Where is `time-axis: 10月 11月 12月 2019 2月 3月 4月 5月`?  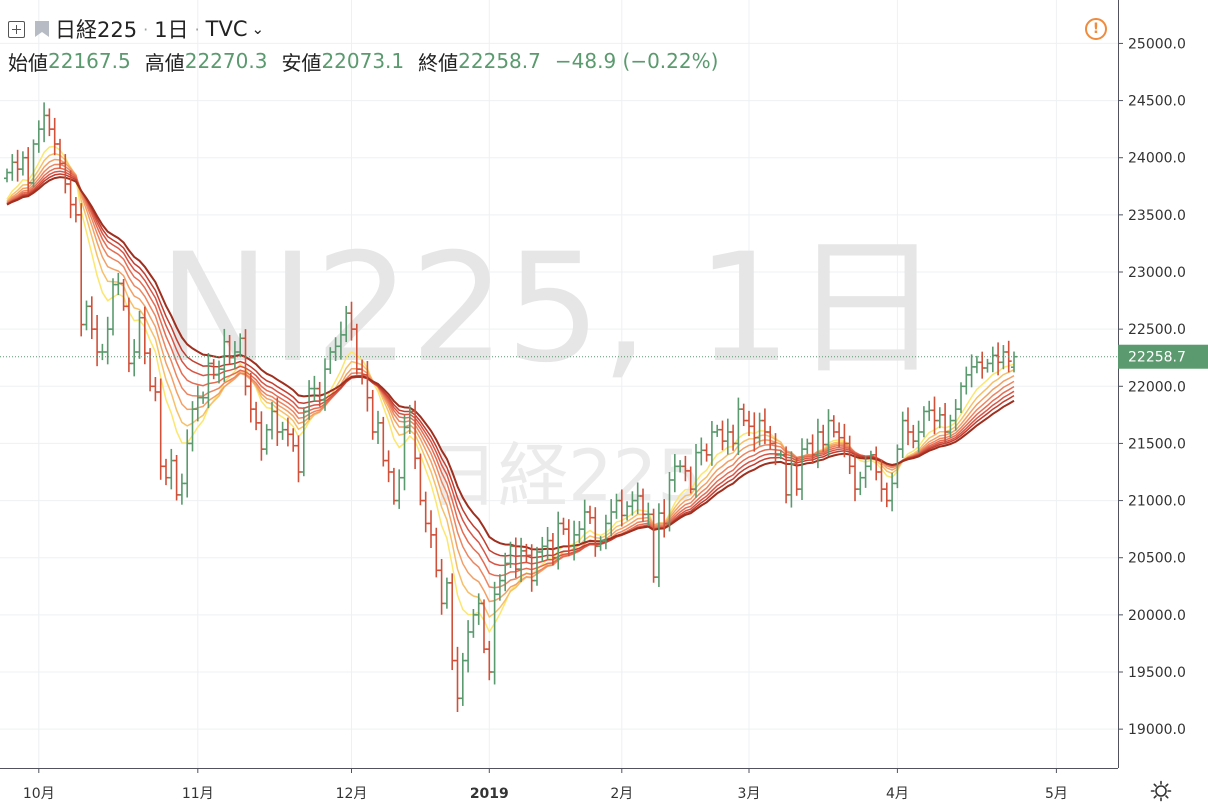
time-axis: 10月 11月 12月 2019 2月 3月 4月 5月 is located at coordinates (559, 788).